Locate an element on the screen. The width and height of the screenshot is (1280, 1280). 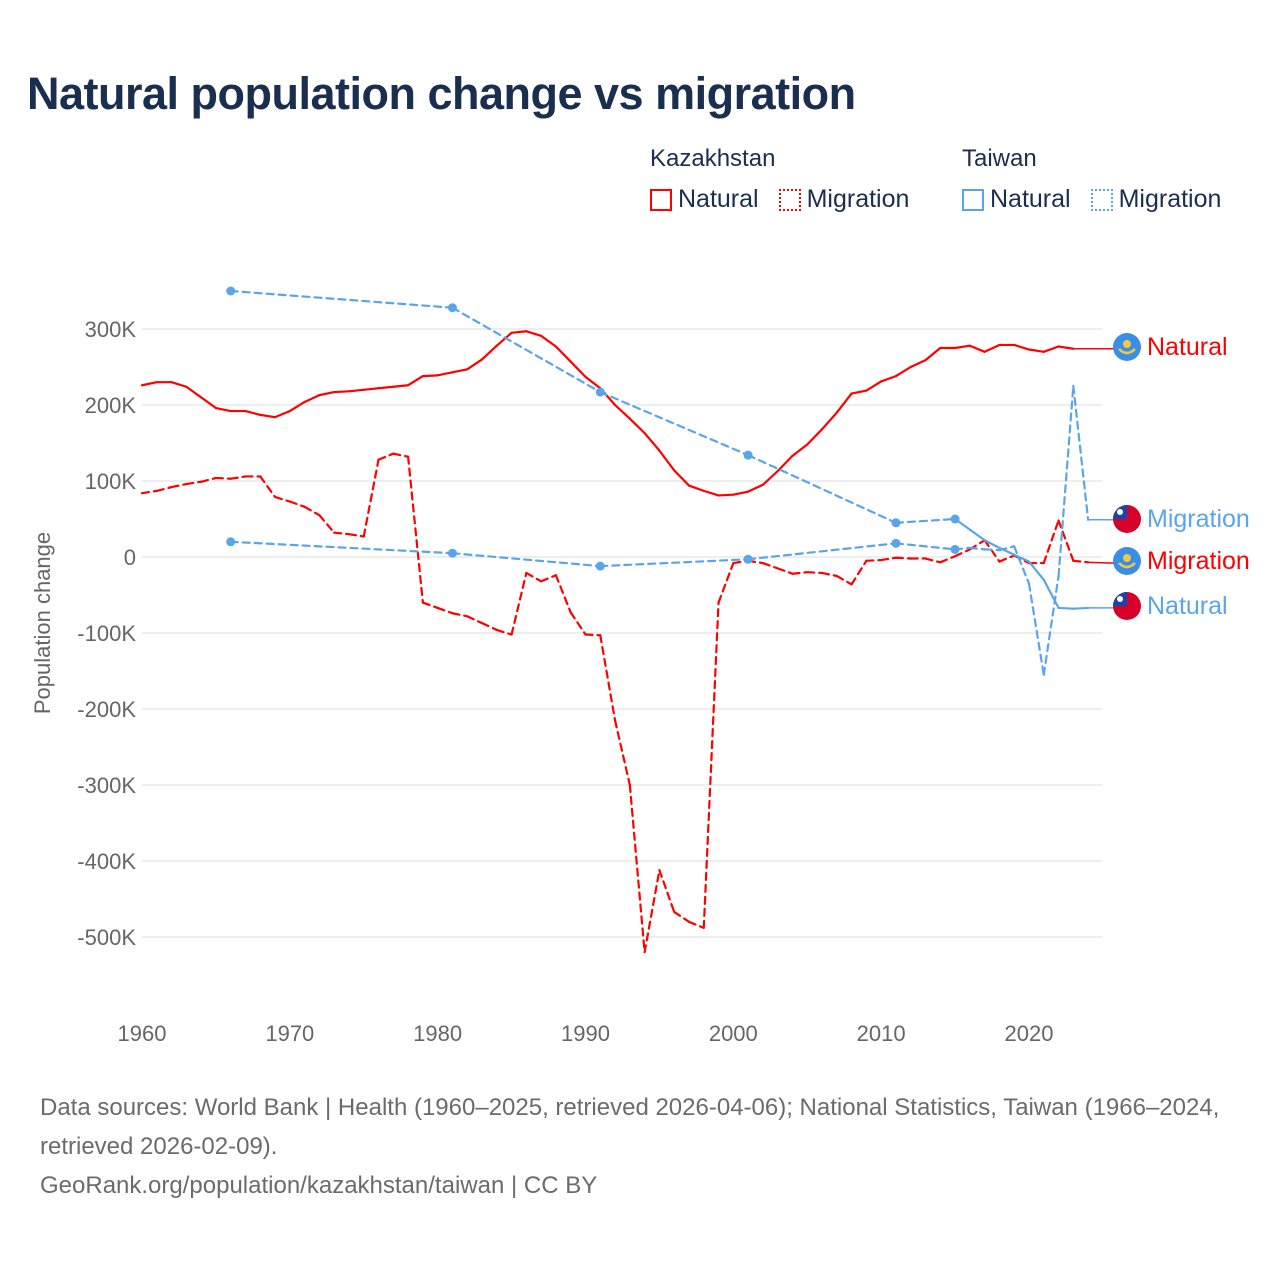
end-label: Natural is located at coordinates (1170, 606).